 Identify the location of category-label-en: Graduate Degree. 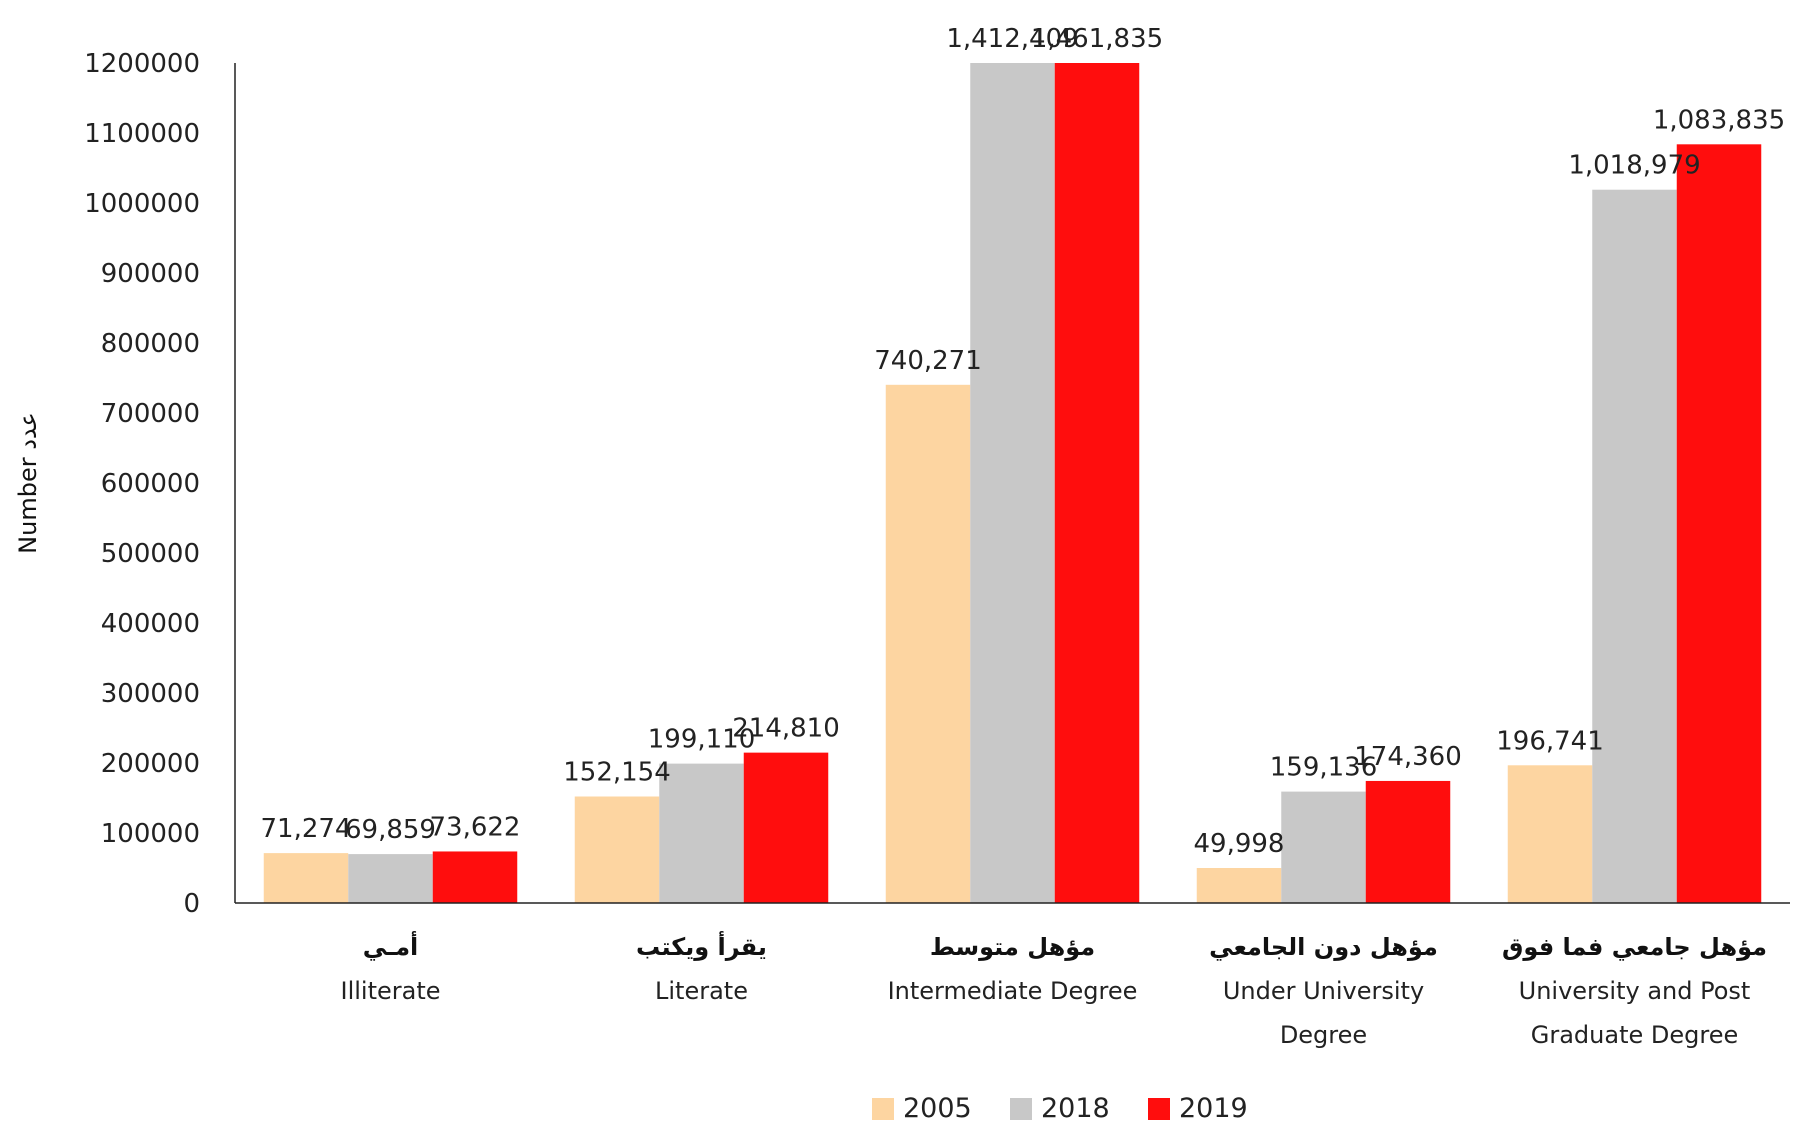
(1634, 1035).